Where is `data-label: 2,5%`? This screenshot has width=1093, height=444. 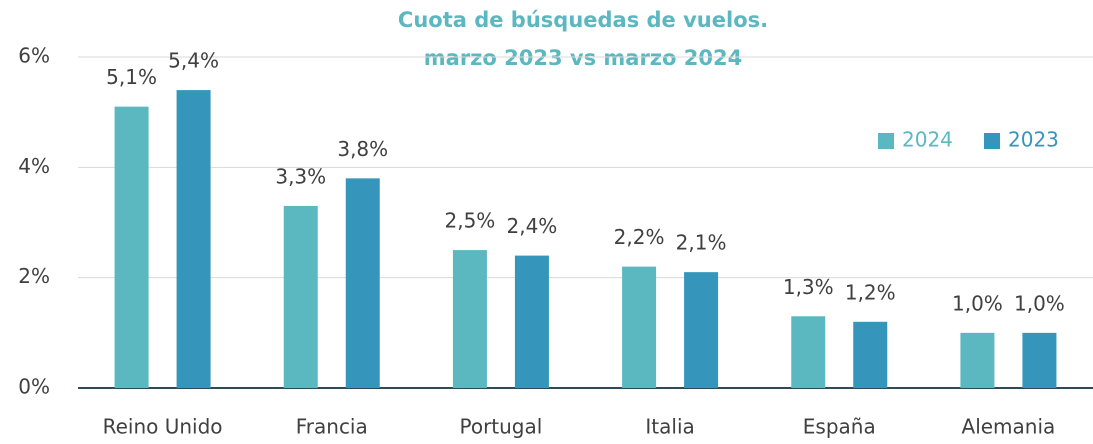 data-label: 2,5% is located at coordinates (470, 221).